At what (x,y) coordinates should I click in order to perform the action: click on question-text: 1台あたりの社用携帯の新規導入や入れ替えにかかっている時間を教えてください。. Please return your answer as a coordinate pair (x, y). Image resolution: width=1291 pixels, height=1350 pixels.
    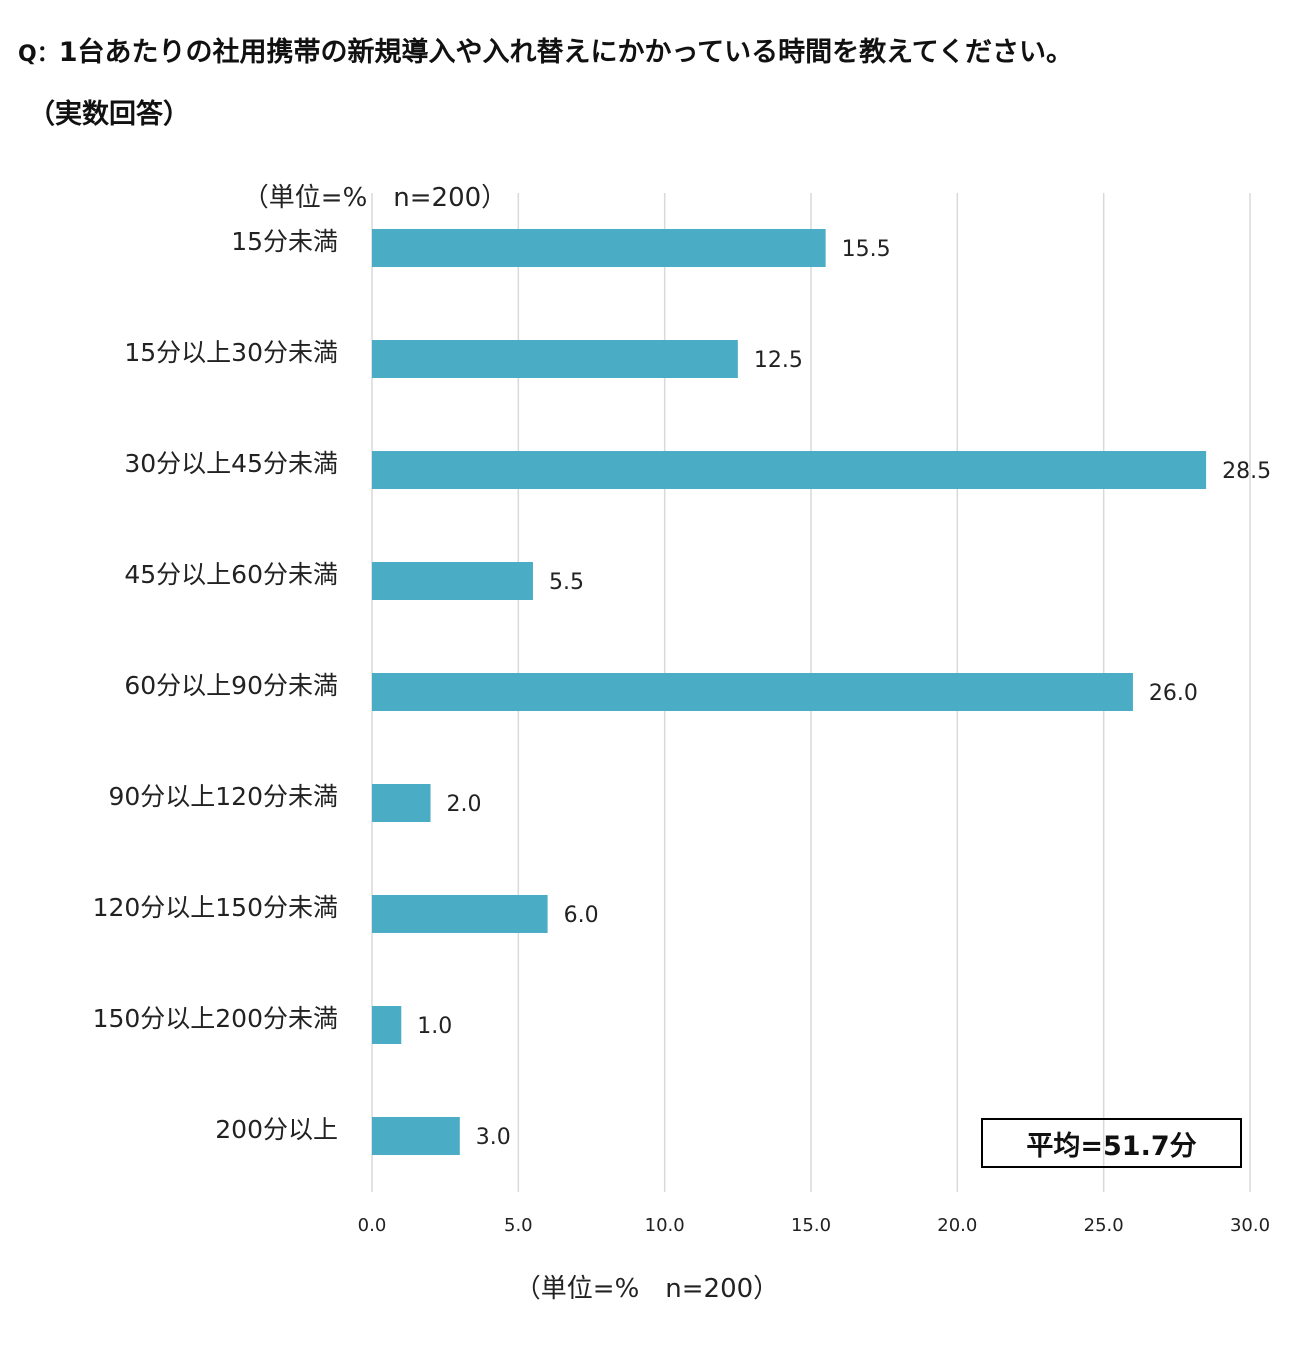
    Looking at the image, I should click on (565, 52).